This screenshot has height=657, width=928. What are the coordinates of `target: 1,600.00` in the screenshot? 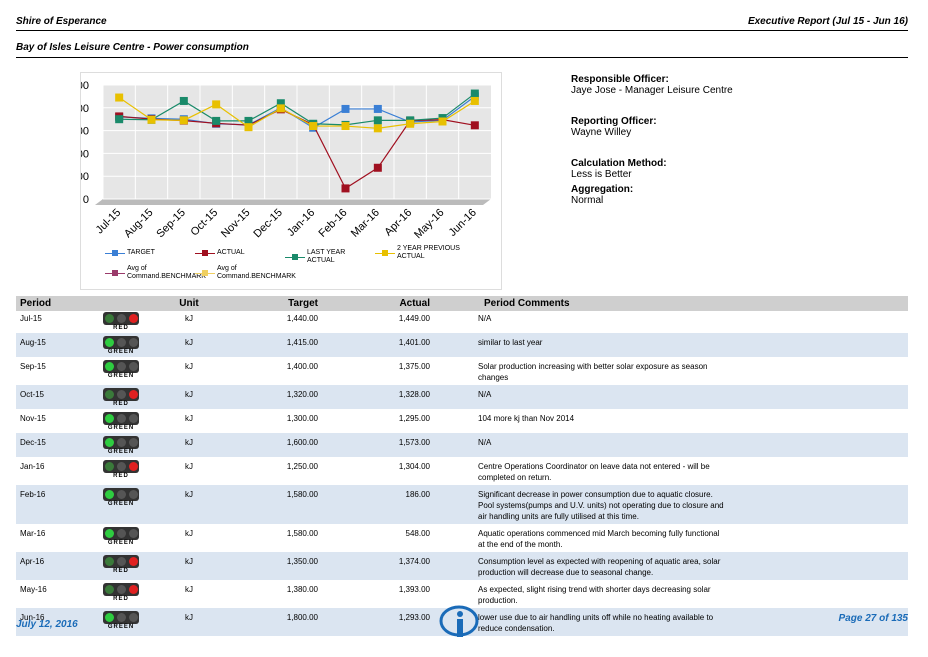 It's located at (274, 446).